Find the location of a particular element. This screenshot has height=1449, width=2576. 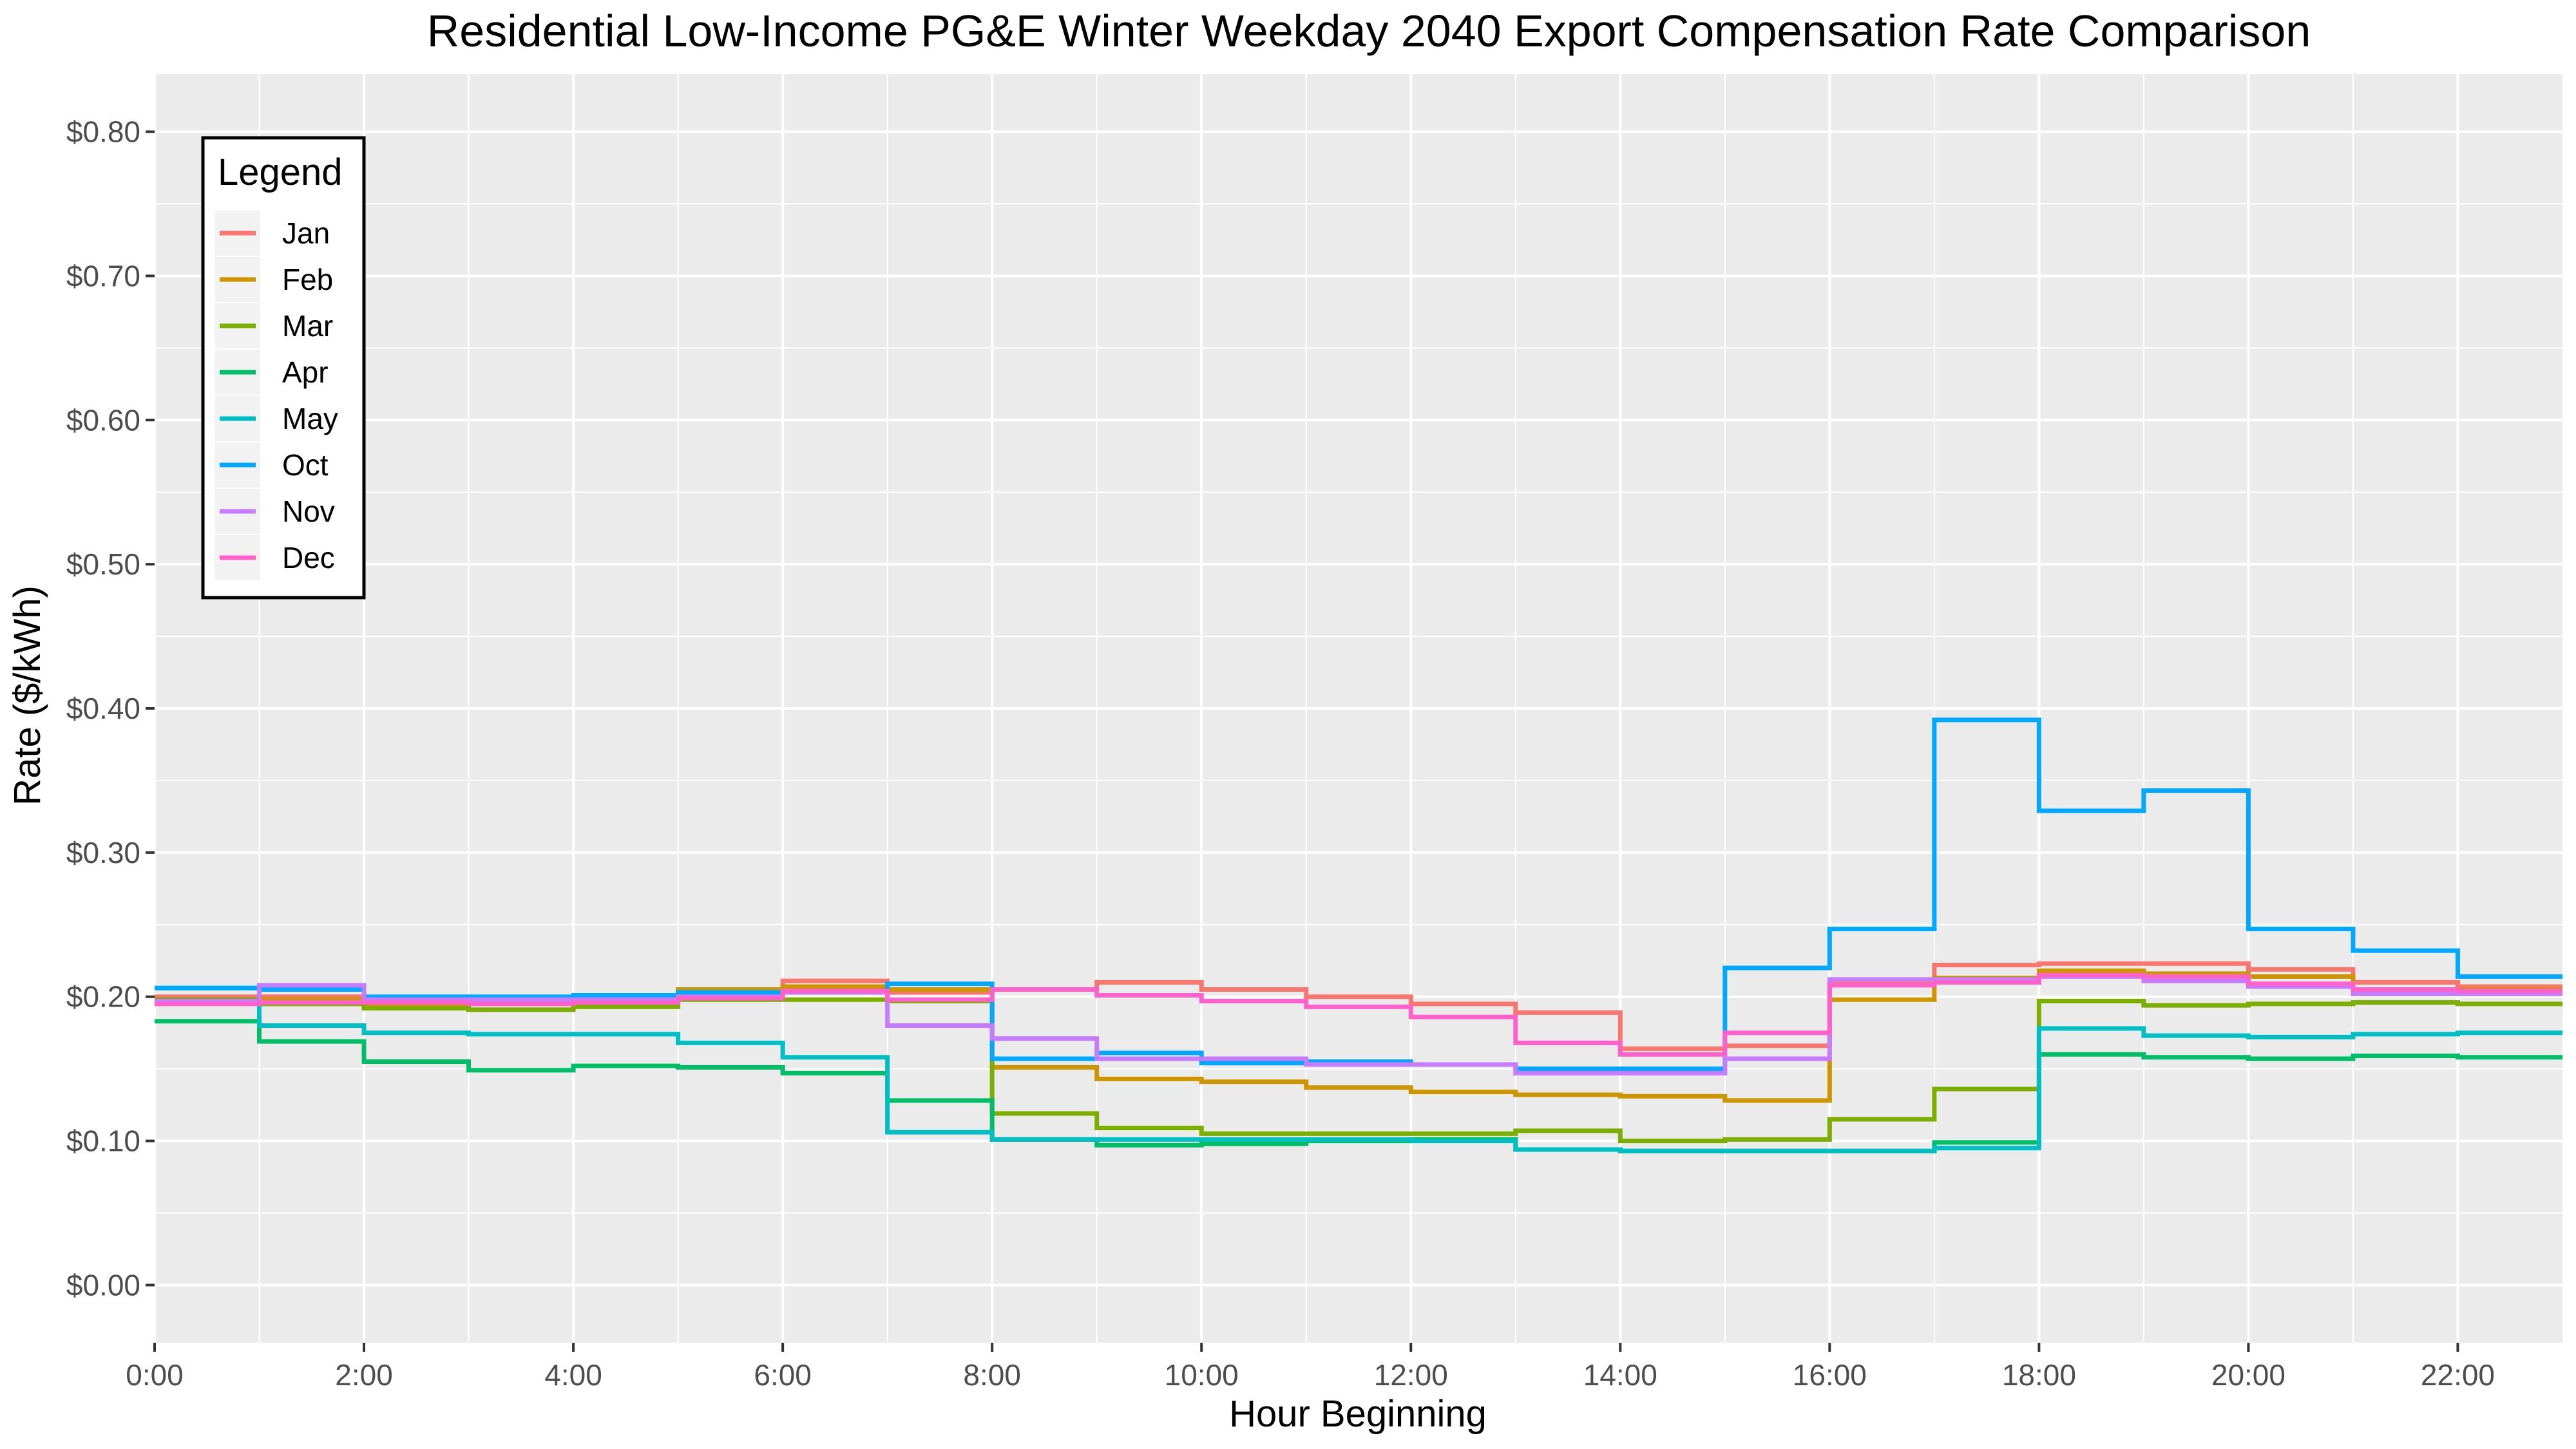

series-line-nov is located at coordinates (1358, 1025).